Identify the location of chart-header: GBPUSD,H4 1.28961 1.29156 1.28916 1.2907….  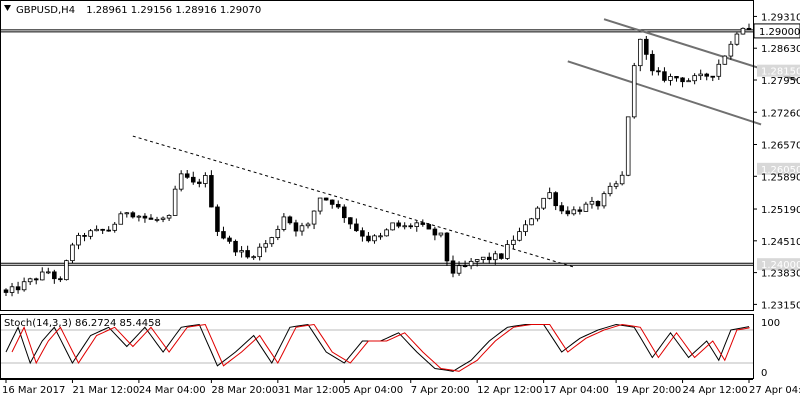
(138, 10).